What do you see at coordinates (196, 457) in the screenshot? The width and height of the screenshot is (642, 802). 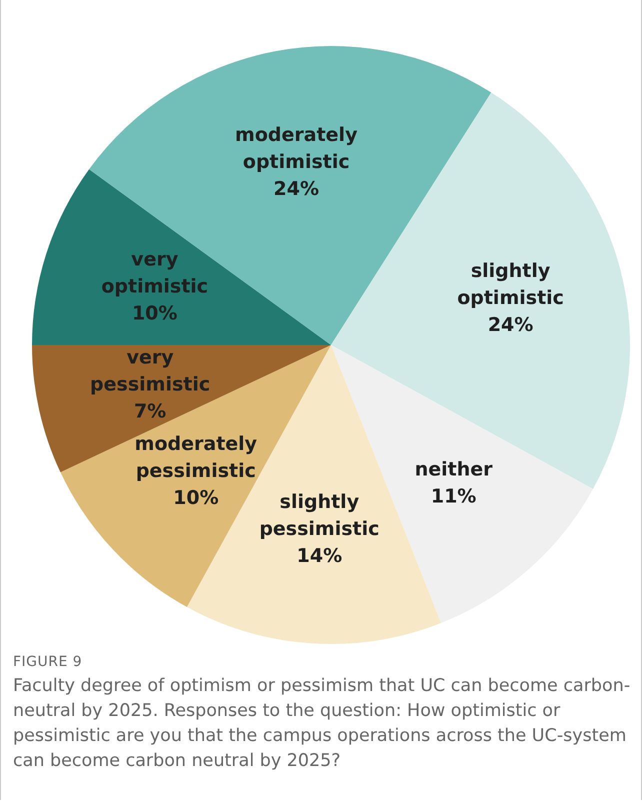 I see `slice-label: moderately pessimistic` at bounding box center [196, 457].